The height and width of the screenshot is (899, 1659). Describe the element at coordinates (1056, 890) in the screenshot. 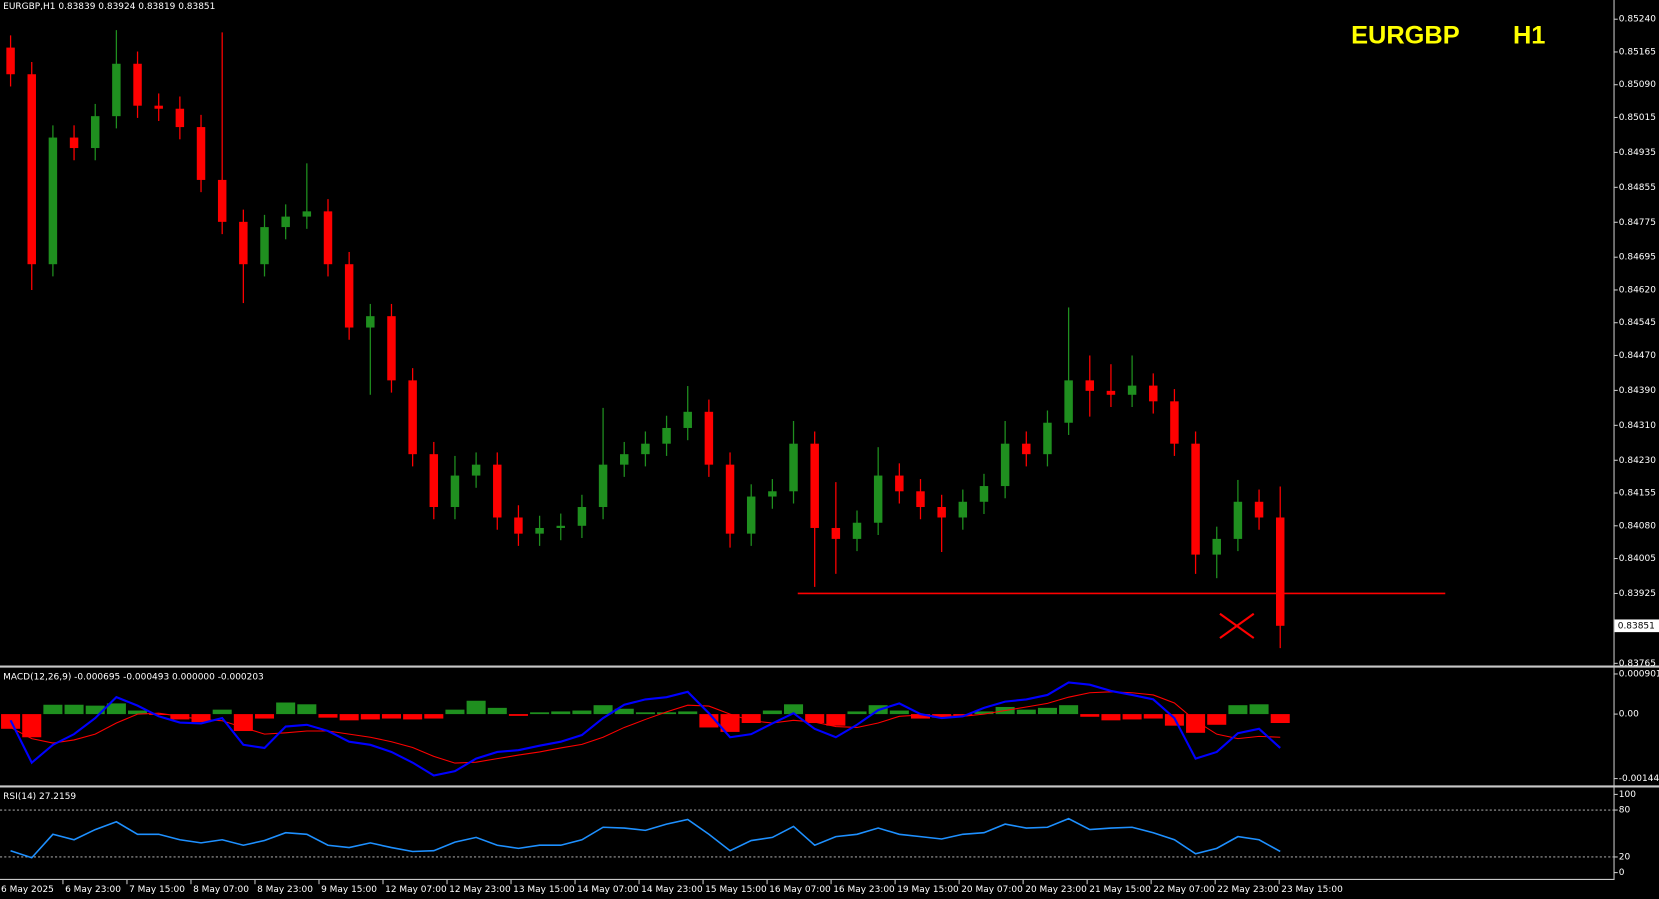

I see `x-tick-label: 20 May 23:00` at that location.